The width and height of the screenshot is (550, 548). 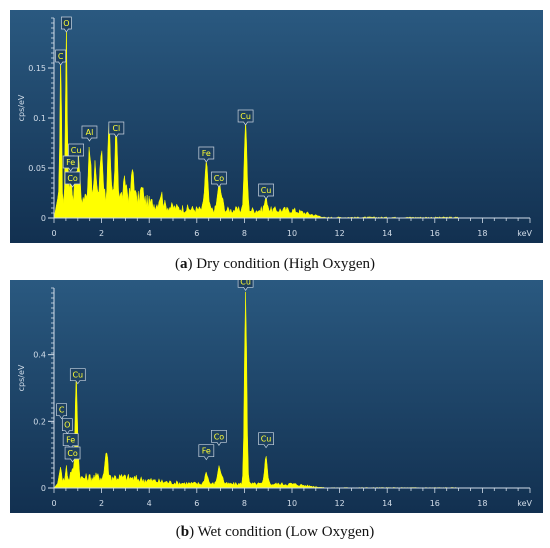 I want to click on caption-a: (a) Dry condition (High Oxygen), so click(x=275, y=264).